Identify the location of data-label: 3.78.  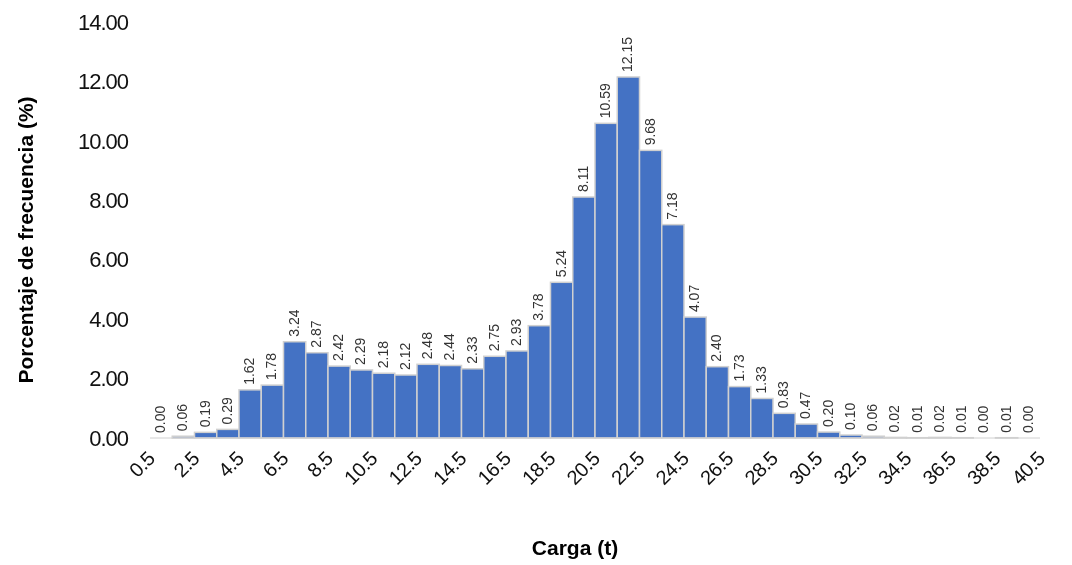
(538, 307).